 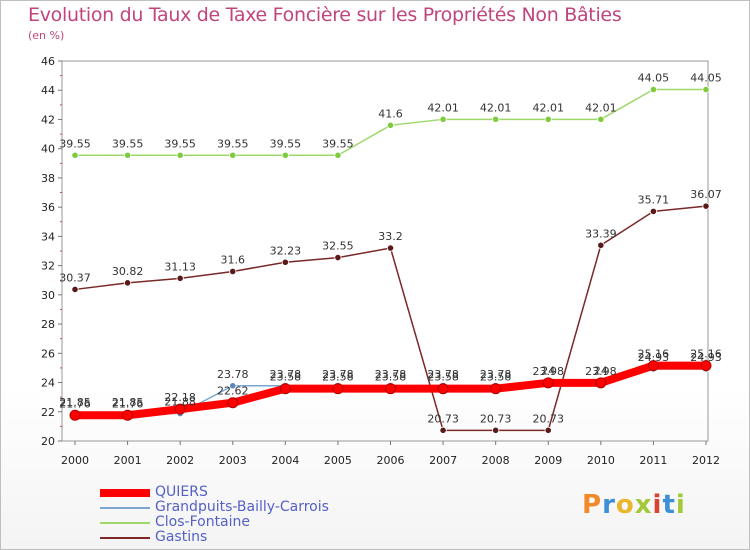 What do you see at coordinates (233, 391) in the screenshot?
I see `data-label: 22.62` at bounding box center [233, 391].